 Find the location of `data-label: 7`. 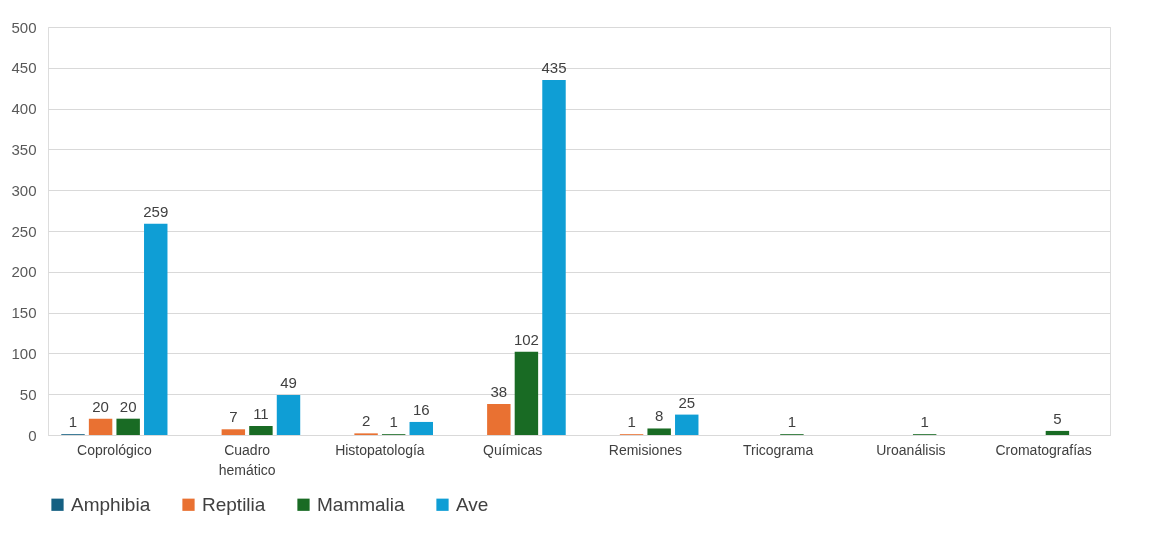

data-label: 7 is located at coordinates (233, 417).